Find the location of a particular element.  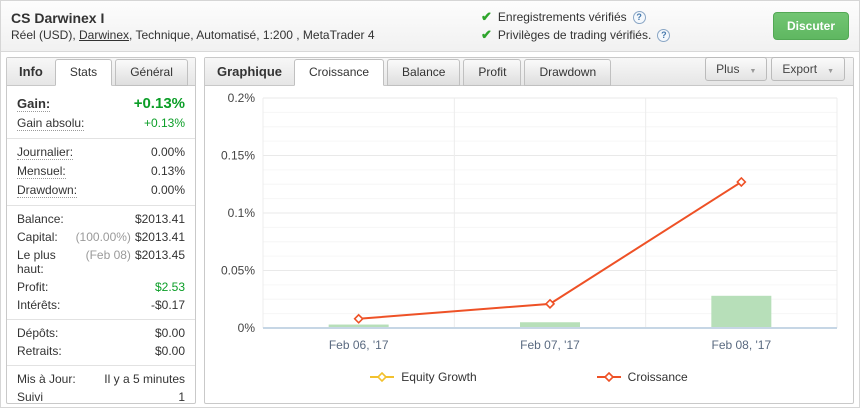

stat-label: Suivi is located at coordinates (30, 397).